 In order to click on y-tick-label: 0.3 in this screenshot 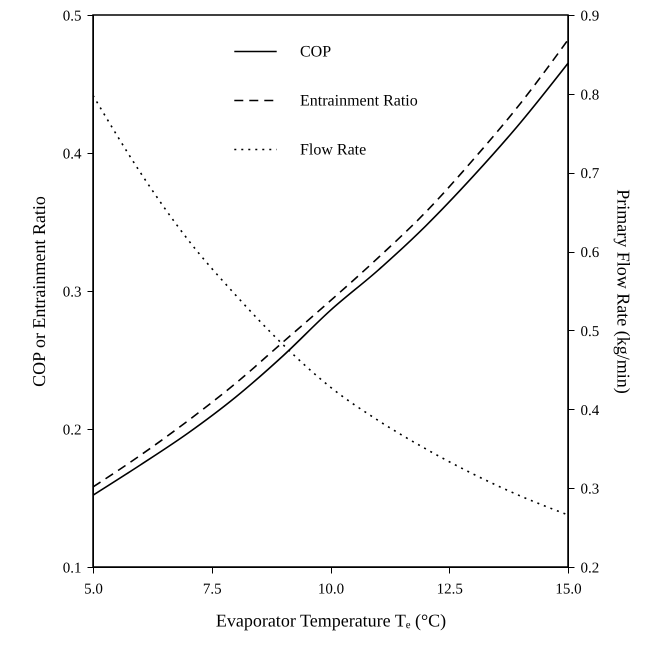, I will do `click(72, 292)`.